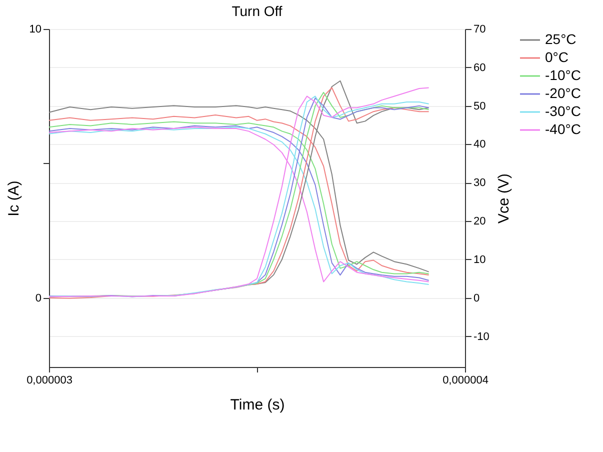 This screenshot has width=603, height=452. What do you see at coordinates (257, 405) in the screenshot?
I see `x-axis-title: Time (s)` at bounding box center [257, 405].